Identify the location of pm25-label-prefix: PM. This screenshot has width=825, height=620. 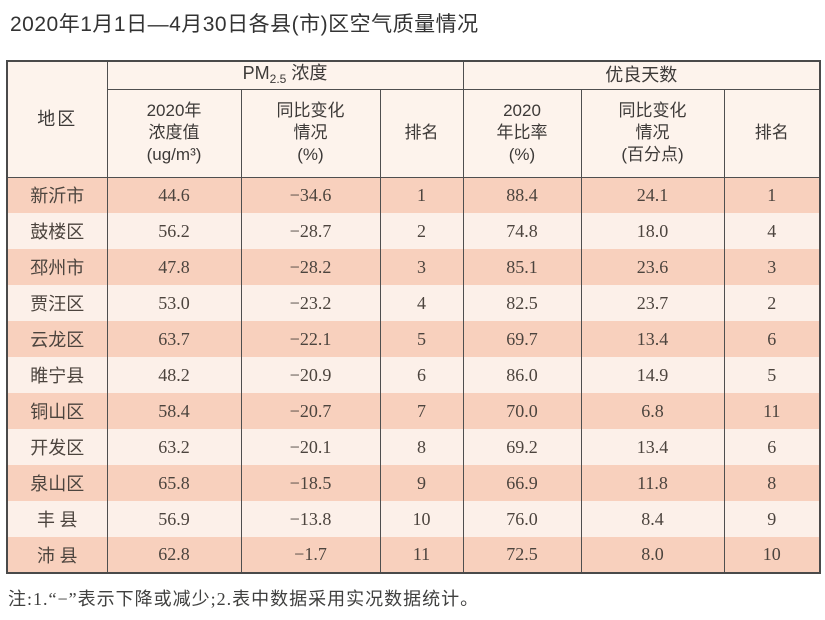
(256, 73).